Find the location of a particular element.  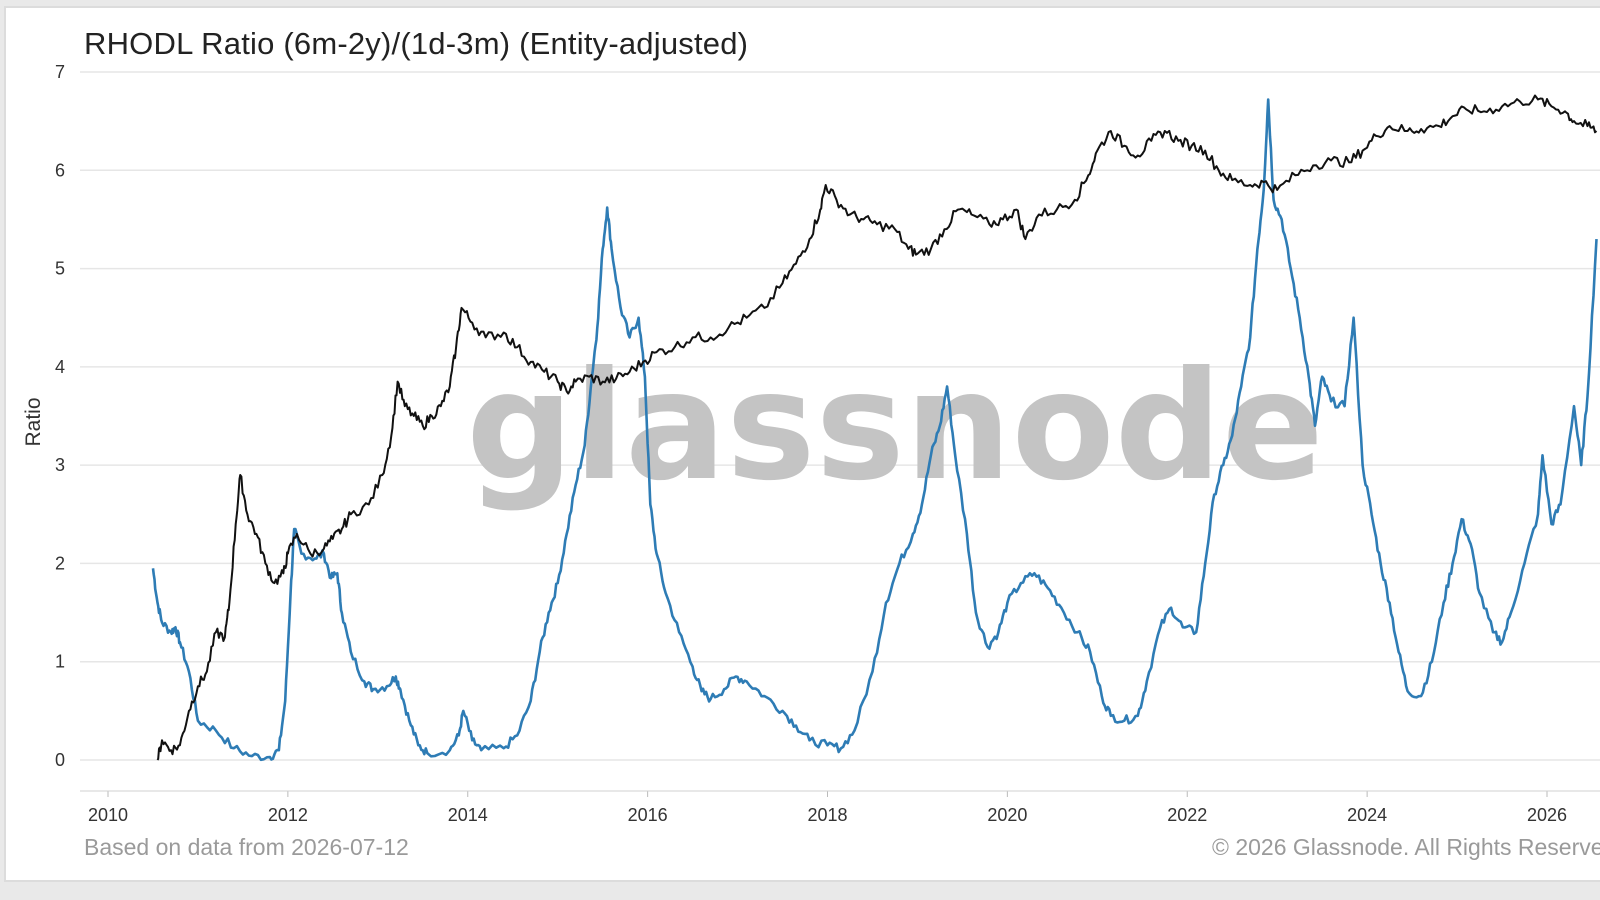

y-tick-label: 7 is located at coordinates (60, 72).